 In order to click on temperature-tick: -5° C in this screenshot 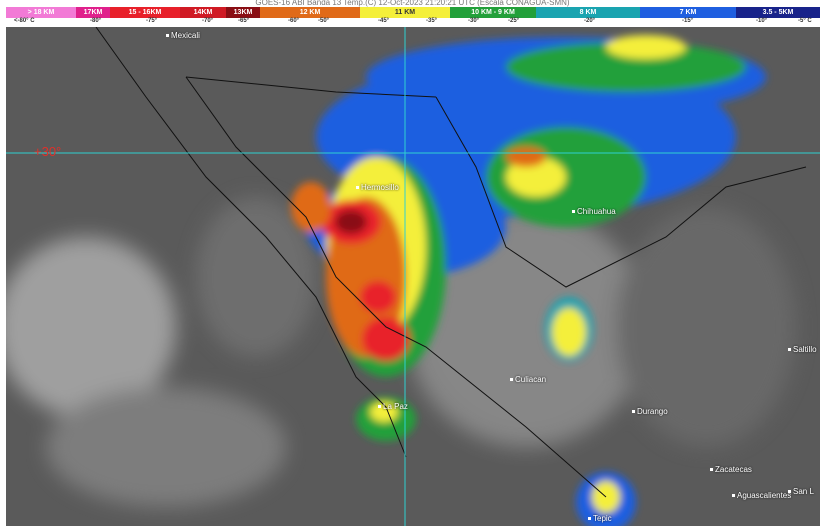, I will do `click(805, 21)`.